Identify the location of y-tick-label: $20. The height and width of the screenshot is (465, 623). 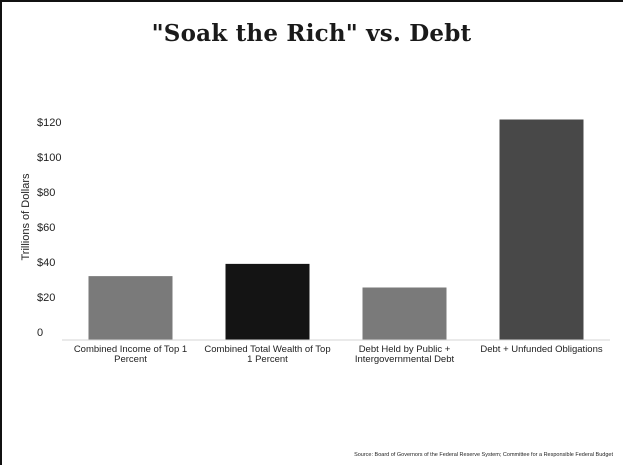
(46, 298).